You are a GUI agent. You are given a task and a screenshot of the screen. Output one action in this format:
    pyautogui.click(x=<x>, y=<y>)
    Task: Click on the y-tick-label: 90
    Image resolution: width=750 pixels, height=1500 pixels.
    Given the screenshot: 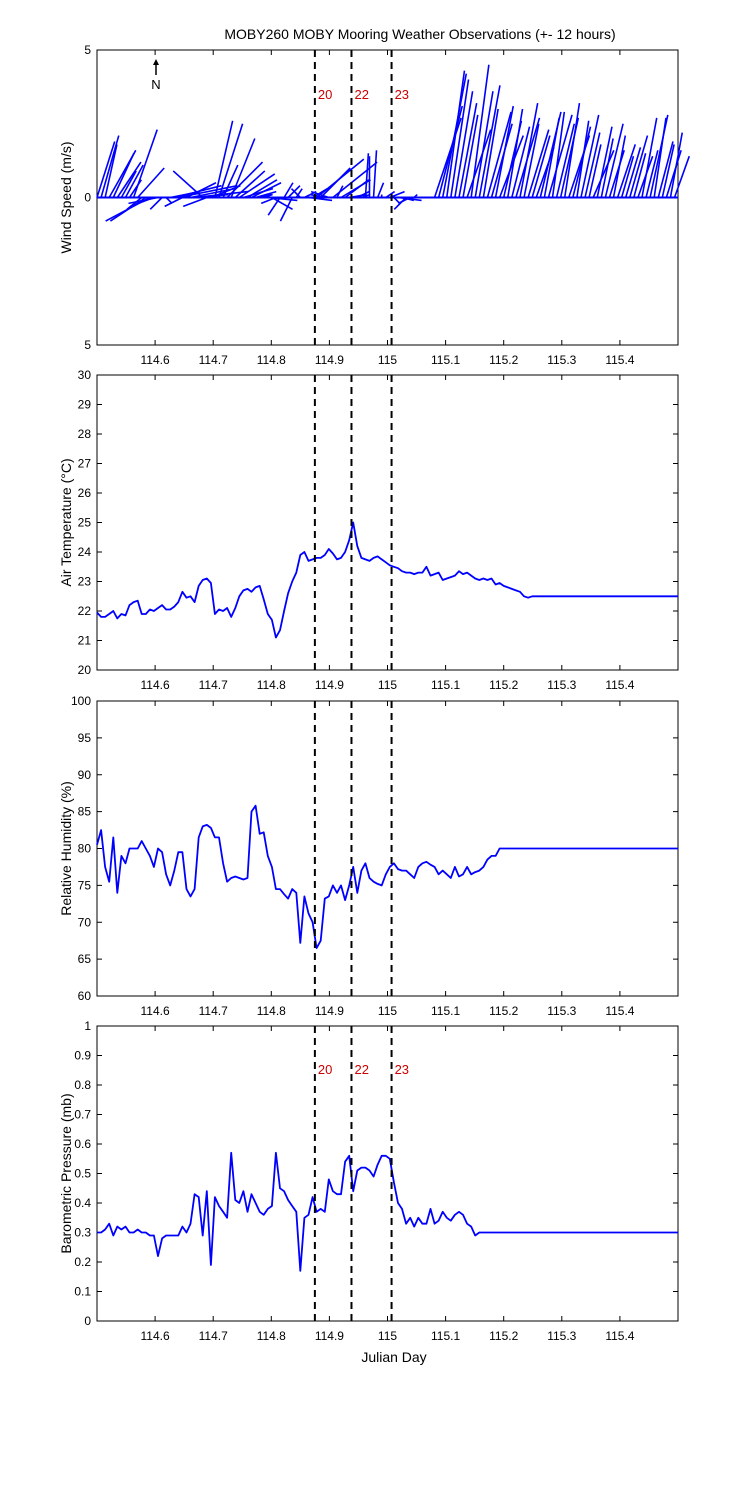 What is the action you would take?
    pyautogui.click(x=85, y=775)
    